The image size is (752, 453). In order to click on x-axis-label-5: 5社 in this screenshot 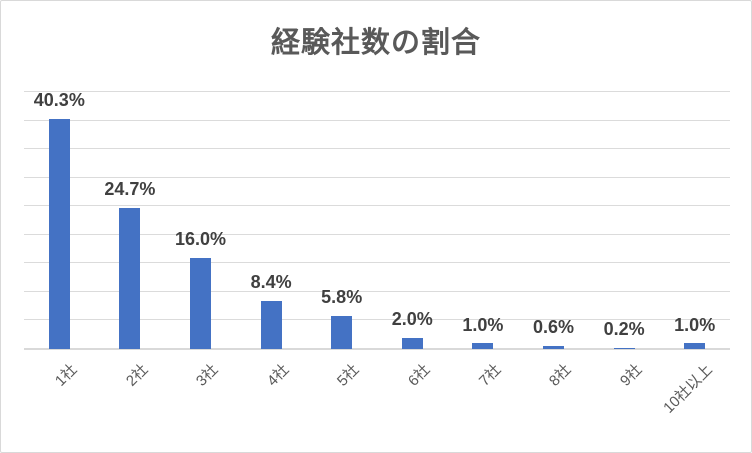, I will do `click(348, 375)`.